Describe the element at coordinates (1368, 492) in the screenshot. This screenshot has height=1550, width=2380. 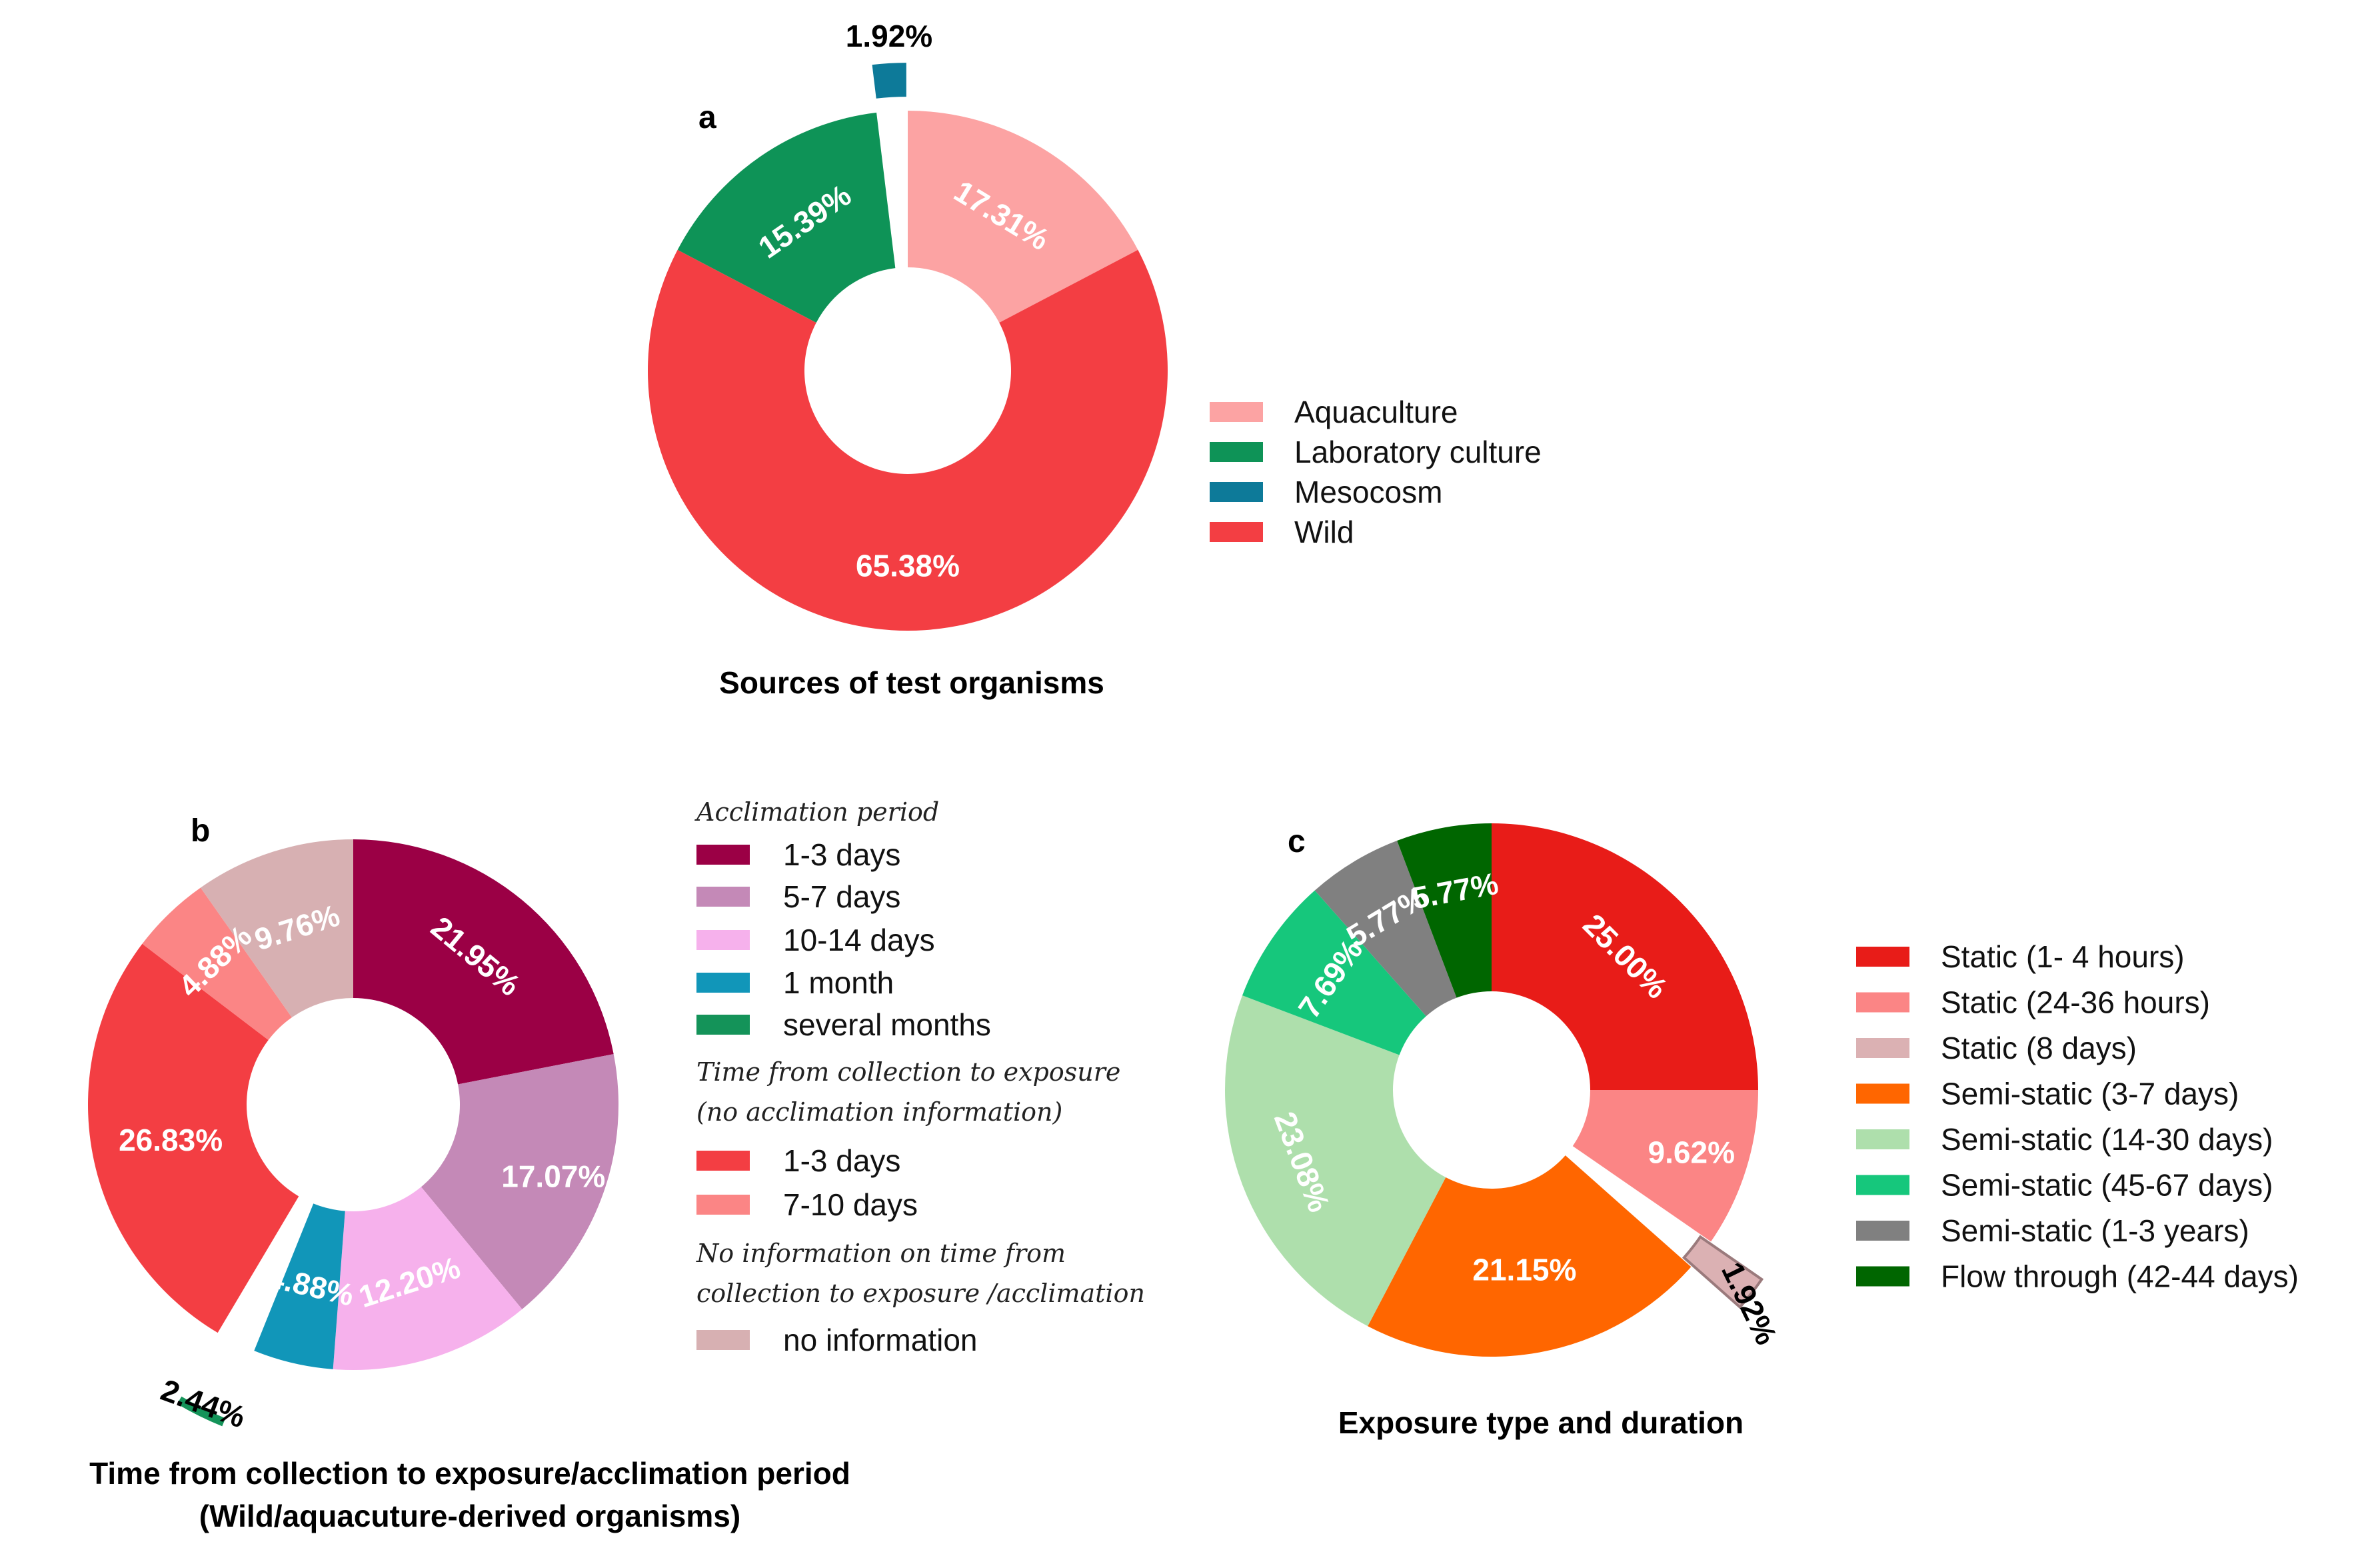
I see `a-legend-label-mesocosm: Mesocosm` at that location.